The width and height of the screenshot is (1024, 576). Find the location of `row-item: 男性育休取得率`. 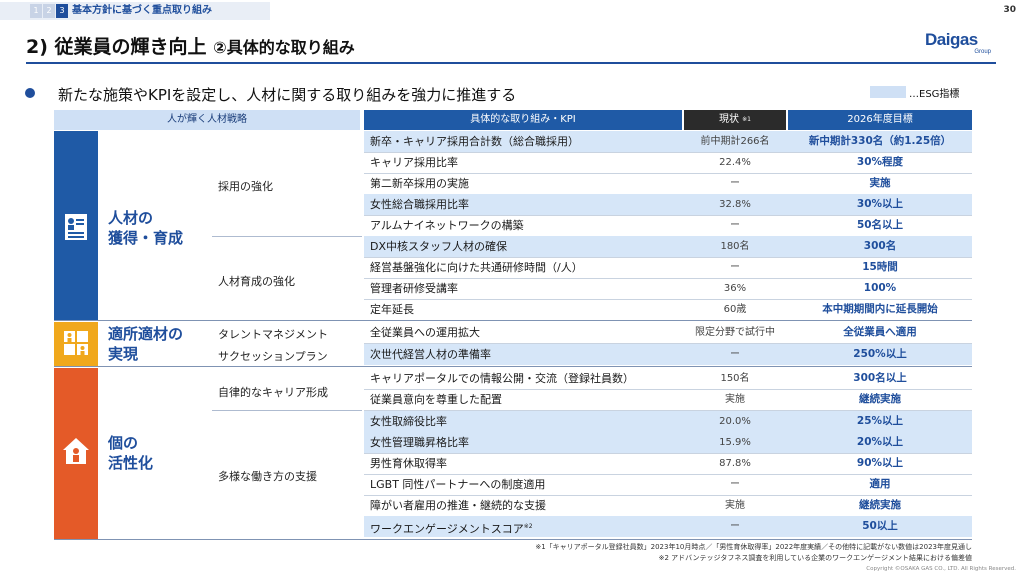

row-item: 男性育休取得率 is located at coordinates (408, 463).